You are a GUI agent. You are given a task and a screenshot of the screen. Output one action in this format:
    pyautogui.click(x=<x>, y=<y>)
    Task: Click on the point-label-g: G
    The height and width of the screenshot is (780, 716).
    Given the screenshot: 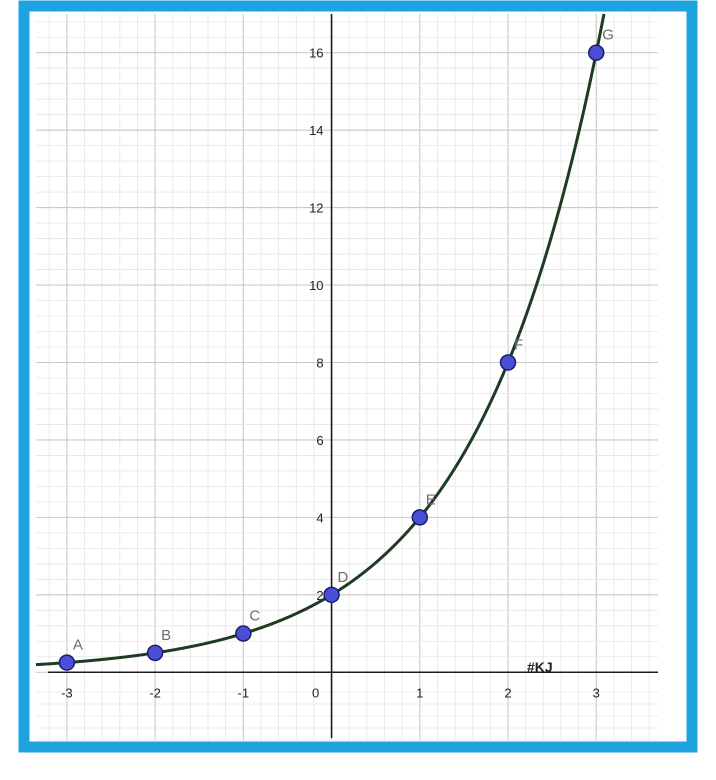 What is the action you would take?
    pyautogui.click(x=608, y=35)
    